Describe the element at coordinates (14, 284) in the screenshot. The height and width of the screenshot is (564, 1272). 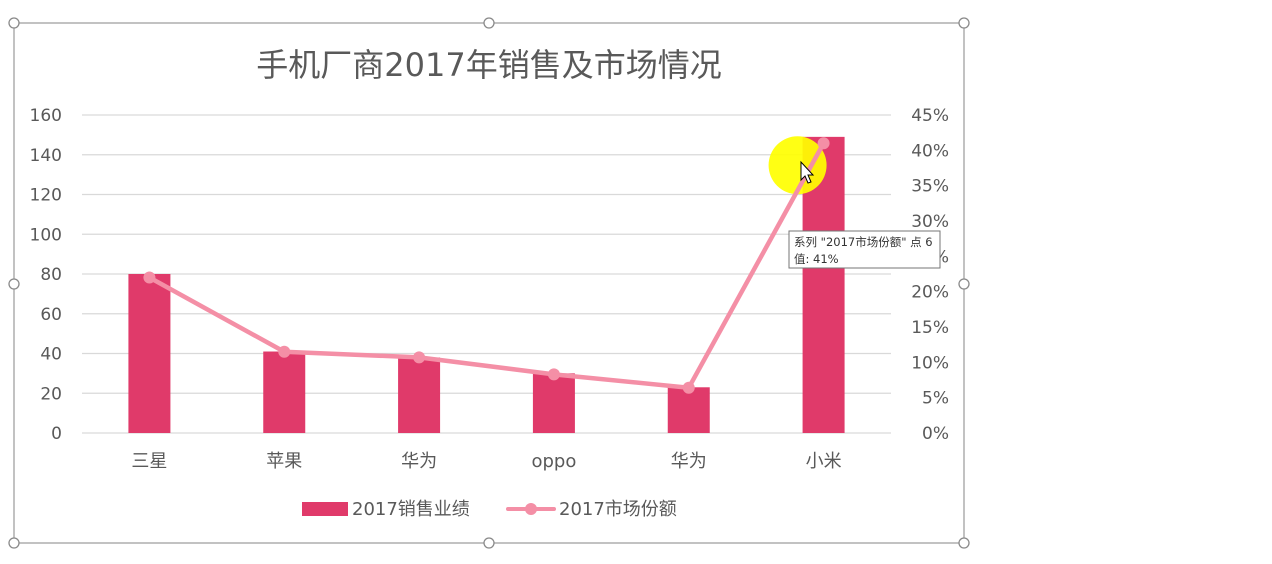
I see `resize-handle-middle-left` at that location.